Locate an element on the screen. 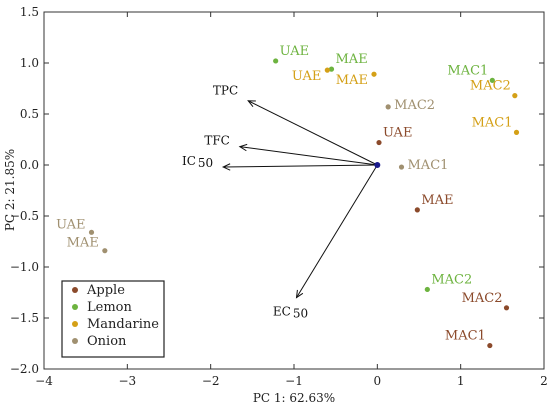  legend-label-mandarine: Mandarine is located at coordinates (123, 324).